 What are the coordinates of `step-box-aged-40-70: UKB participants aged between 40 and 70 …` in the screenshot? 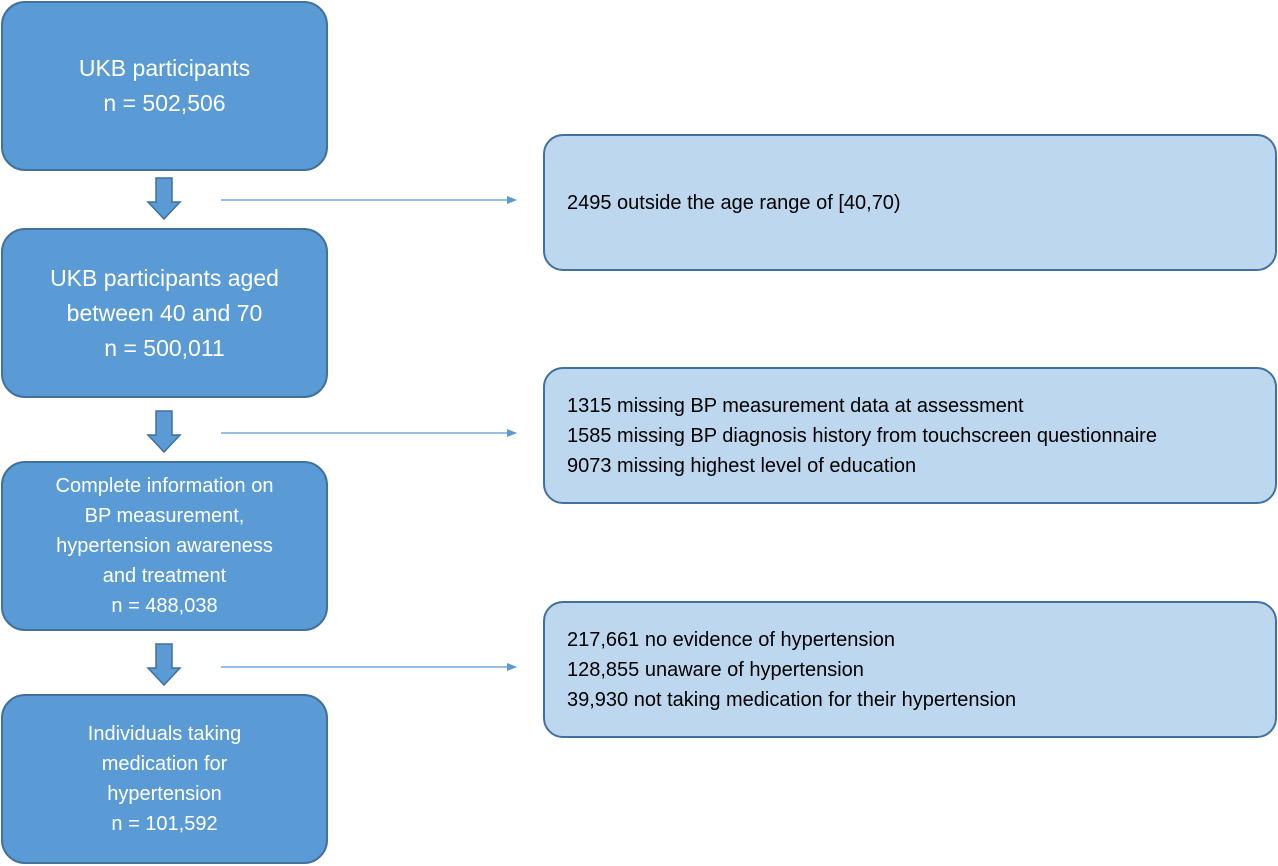 It's located at (164, 313).